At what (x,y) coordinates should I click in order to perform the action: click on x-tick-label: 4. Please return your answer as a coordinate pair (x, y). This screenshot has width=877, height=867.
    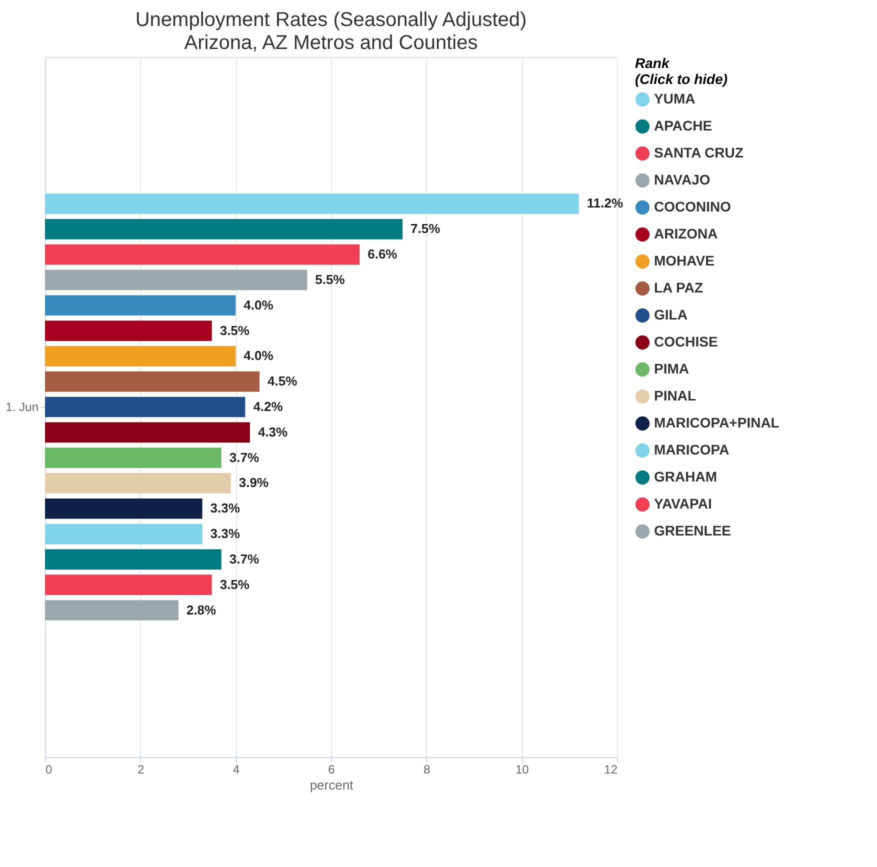
    Looking at the image, I should click on (236, 769).